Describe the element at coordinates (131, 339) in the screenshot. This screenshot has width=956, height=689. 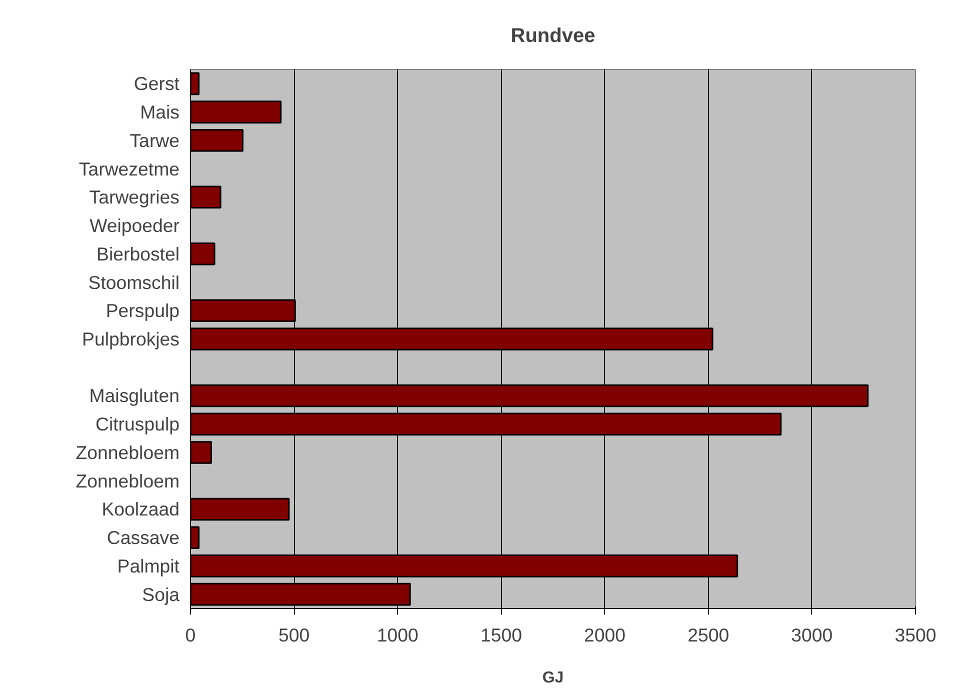
I see `y-tick-label: Pulpbrokjes` at that location.